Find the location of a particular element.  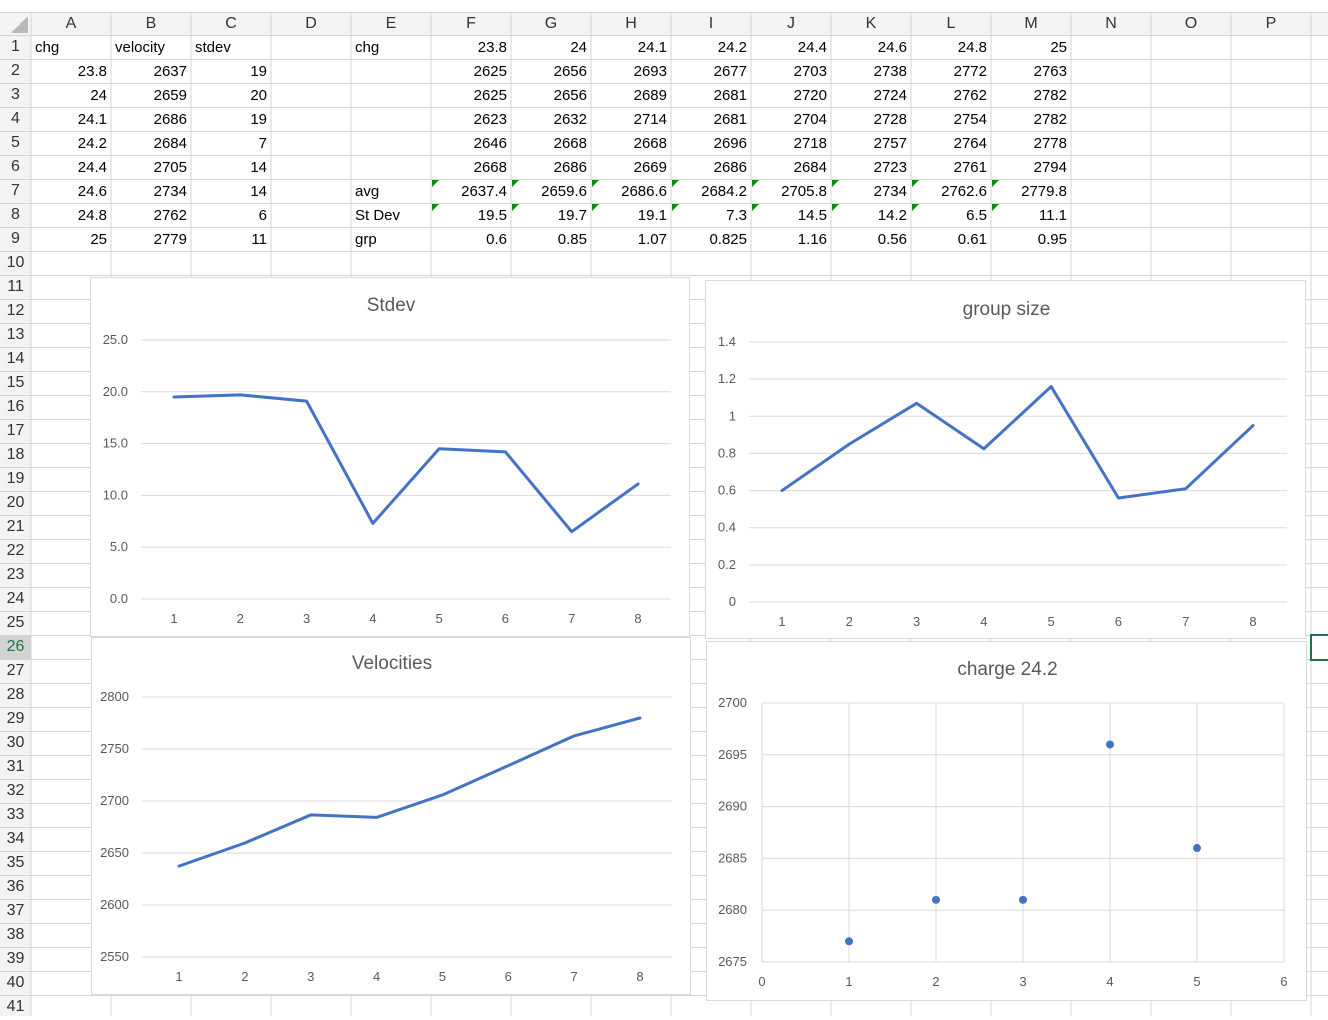

row-header-8: 8 is located at coordinates (15, 214).